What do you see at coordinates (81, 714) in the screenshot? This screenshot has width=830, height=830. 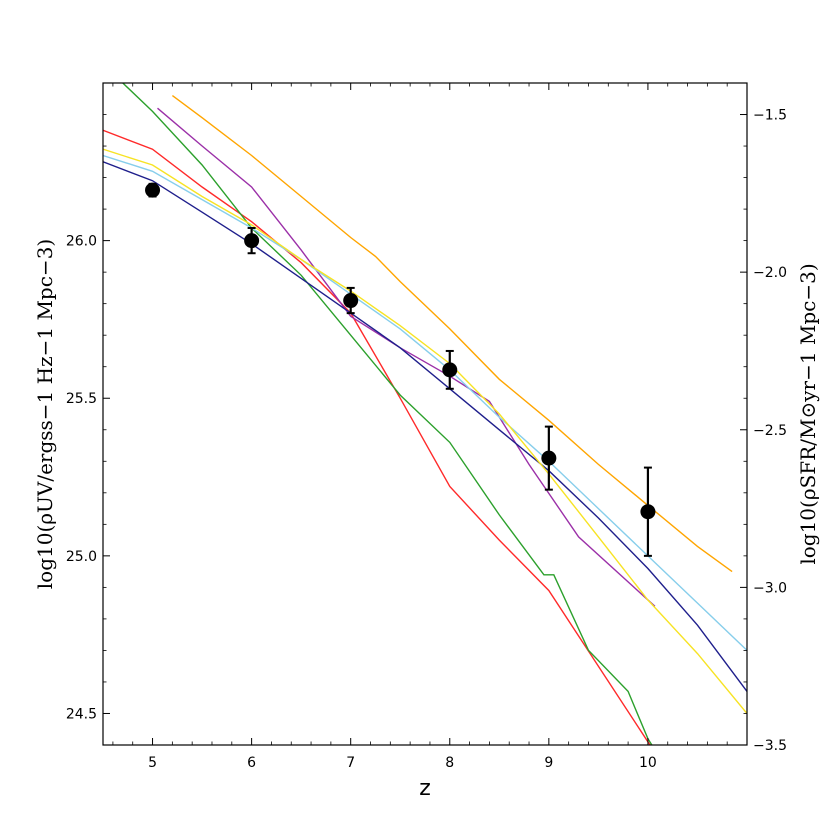 I see `y-left-tick-label: 24.5` at bounding box center [81, 714].